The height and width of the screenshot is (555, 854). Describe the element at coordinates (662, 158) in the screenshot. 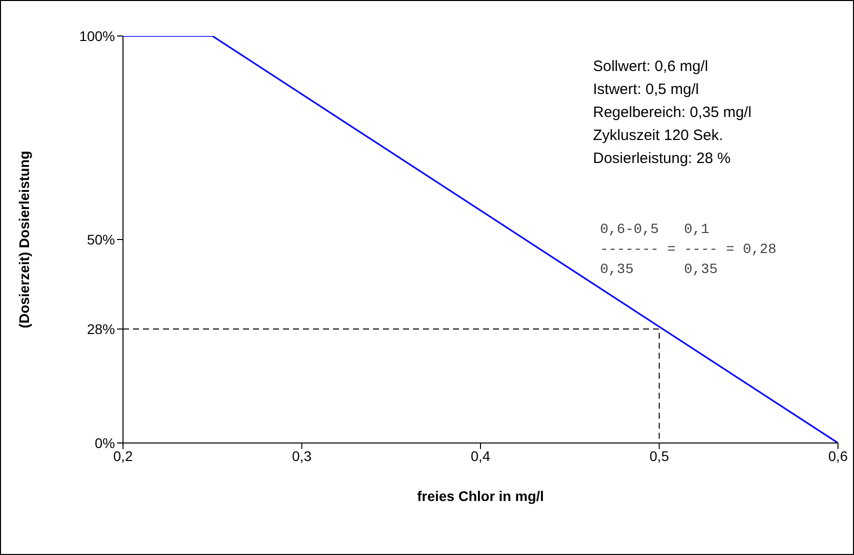

I see `annotation: Dosierleistung: 28 %` at that location.